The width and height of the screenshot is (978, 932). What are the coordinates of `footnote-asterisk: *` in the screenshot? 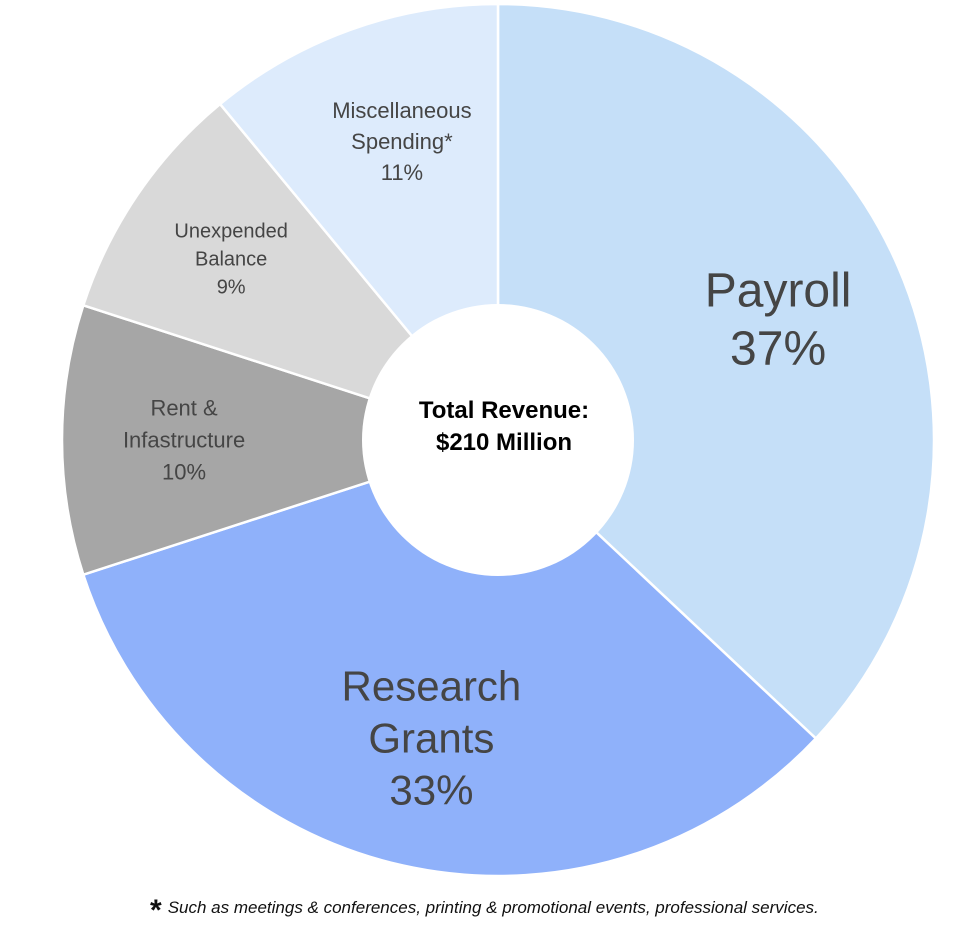 It's located at (156, 910).